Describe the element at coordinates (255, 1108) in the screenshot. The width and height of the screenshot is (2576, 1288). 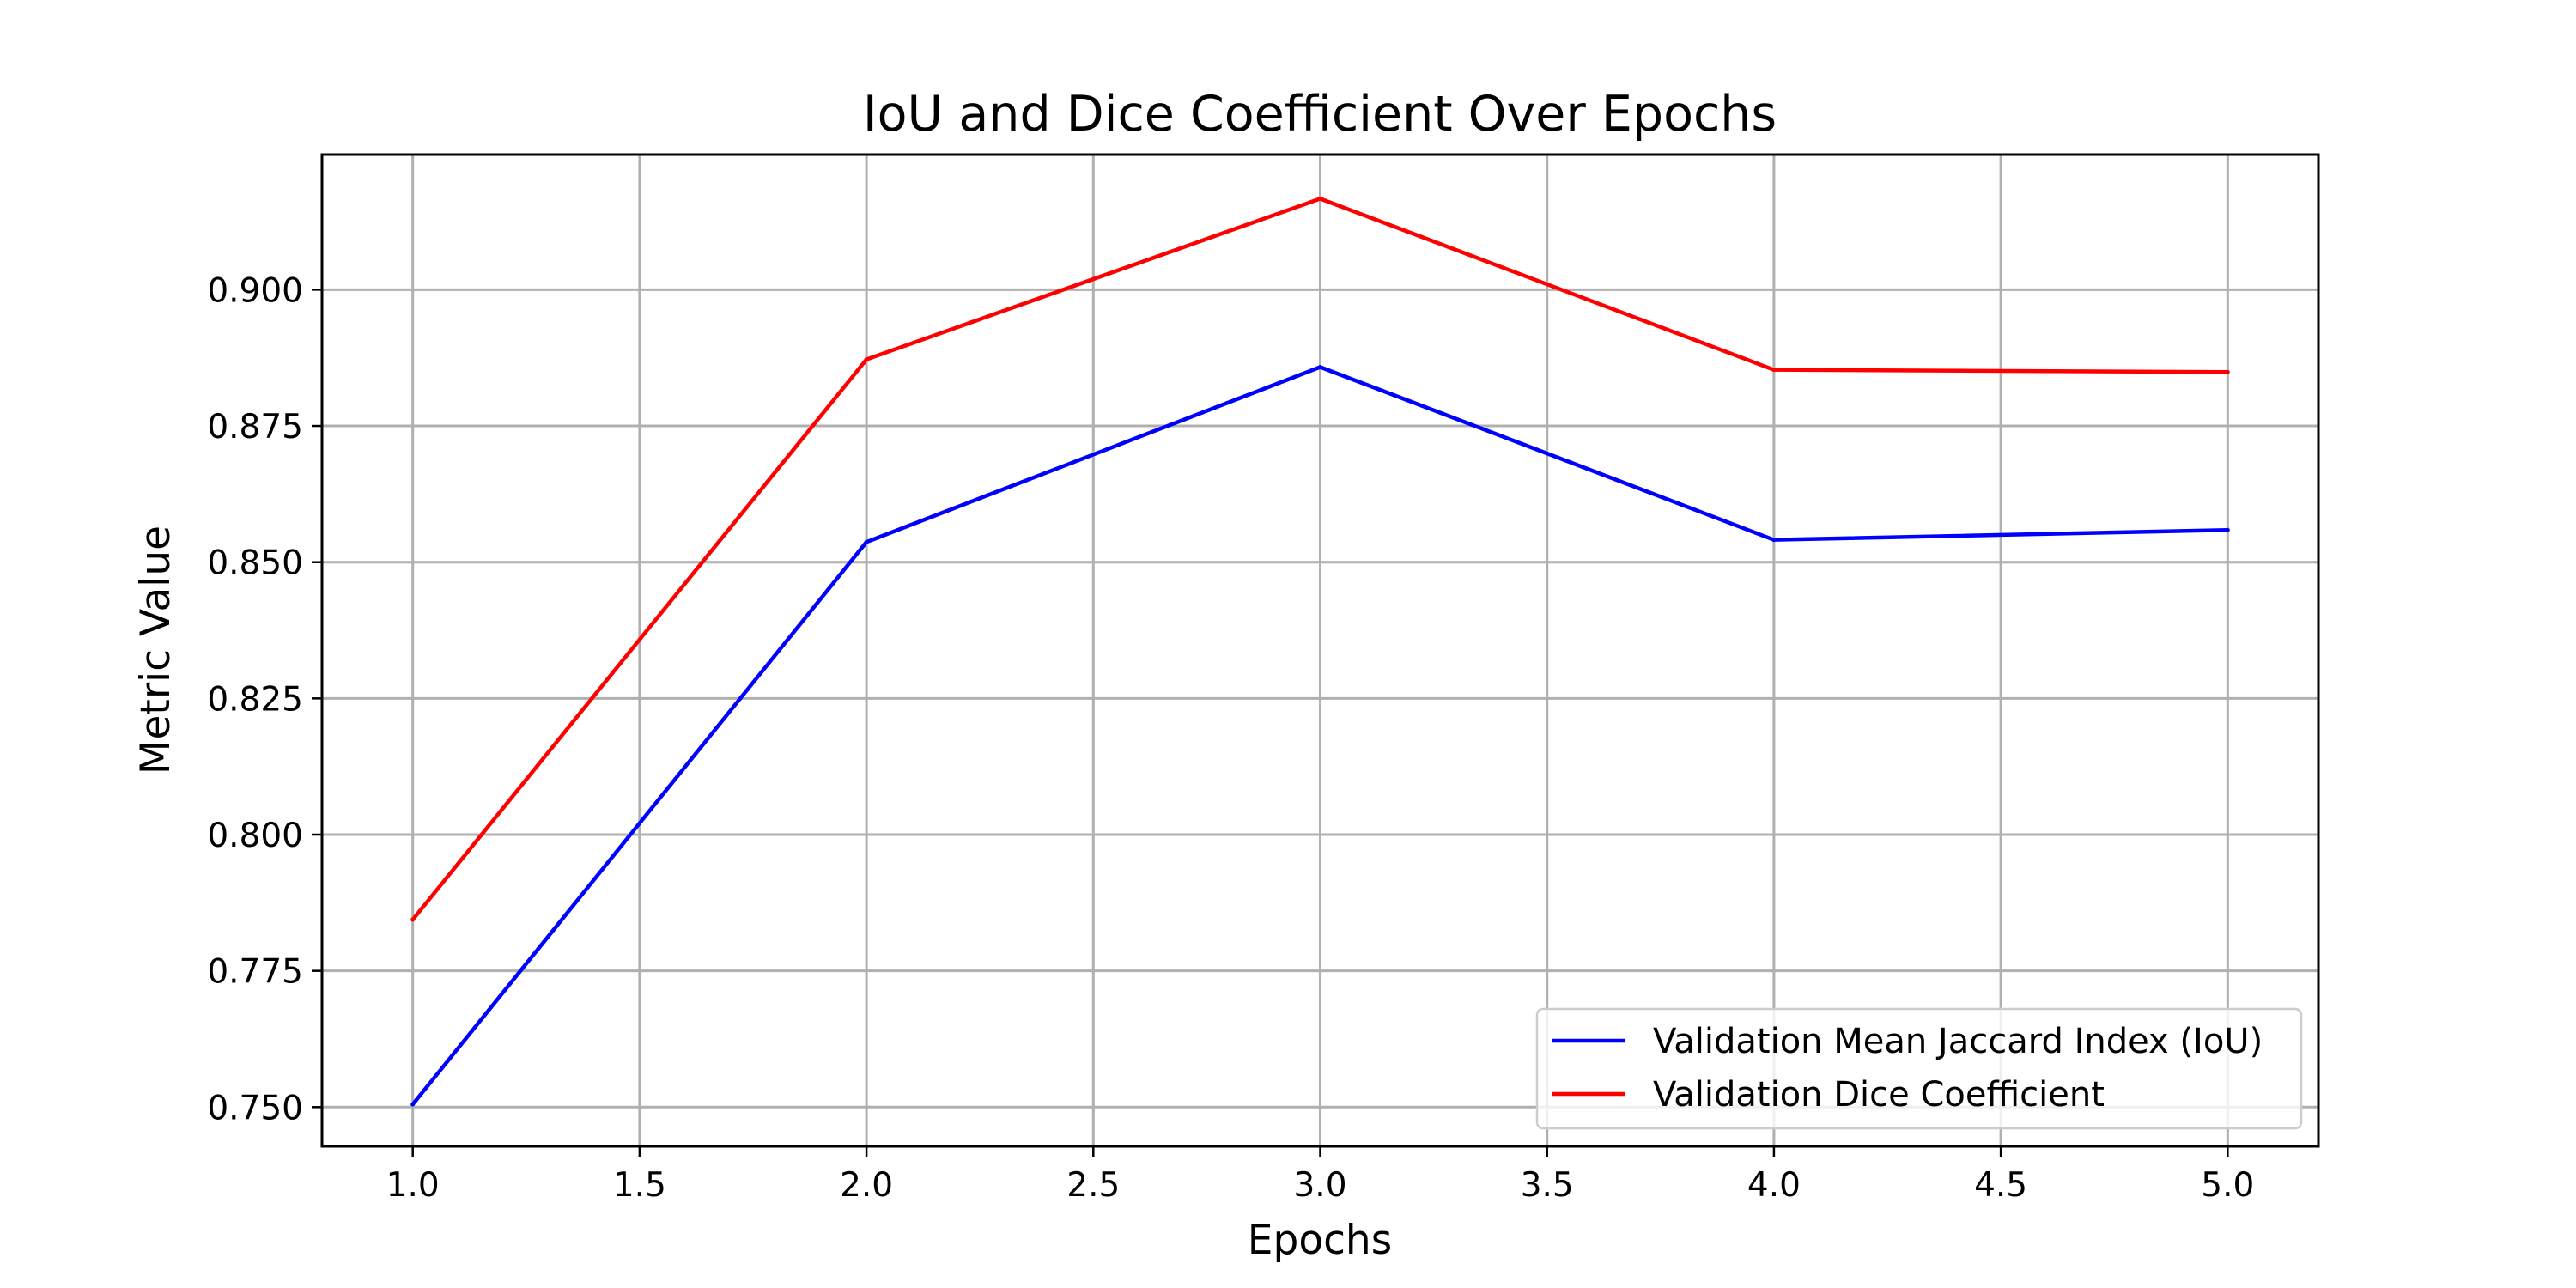
I see `y-tick-label: 0.750` at that location.